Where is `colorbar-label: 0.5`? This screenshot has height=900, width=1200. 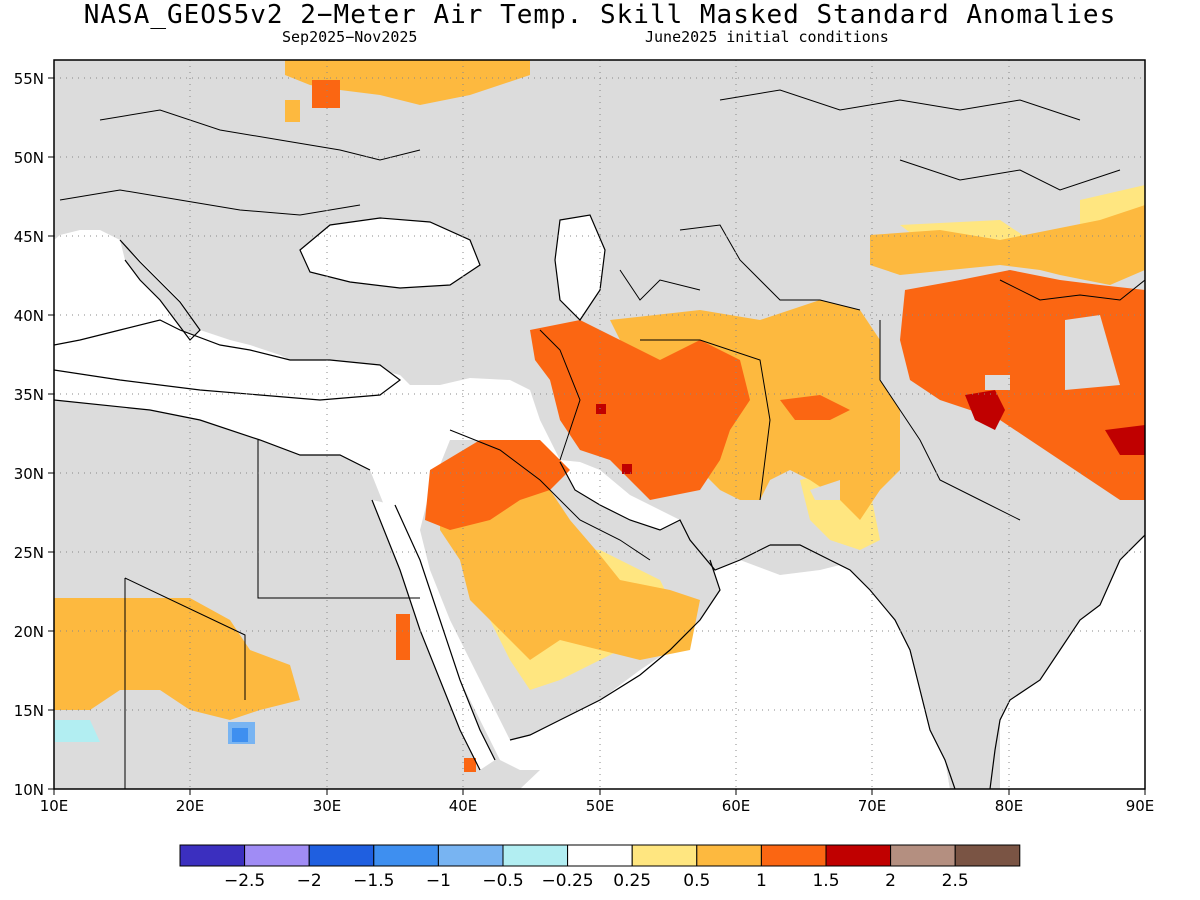 colorbar-label: 0.5 is located at coordinates (696, 881).